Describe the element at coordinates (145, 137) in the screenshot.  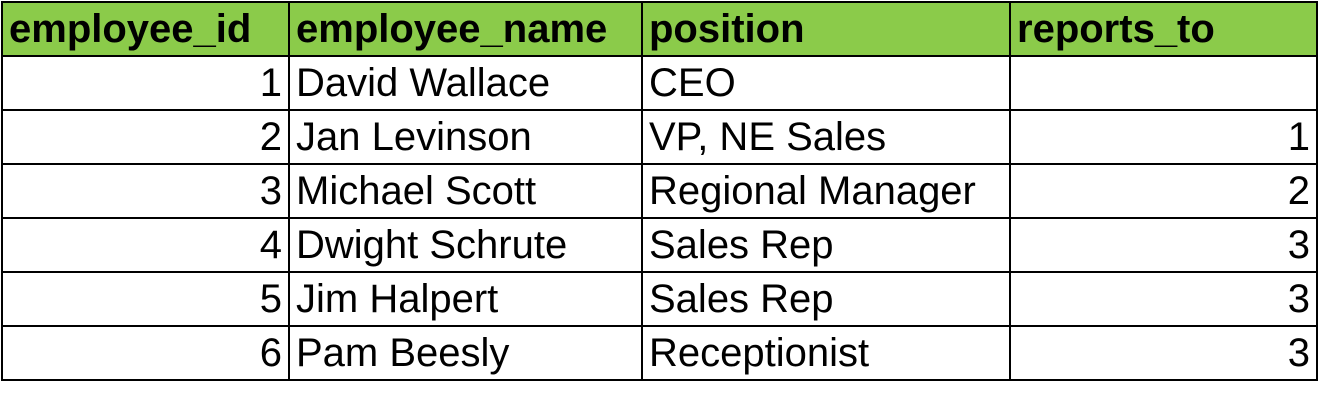
I see `cell-employee-id: 2` at that location.